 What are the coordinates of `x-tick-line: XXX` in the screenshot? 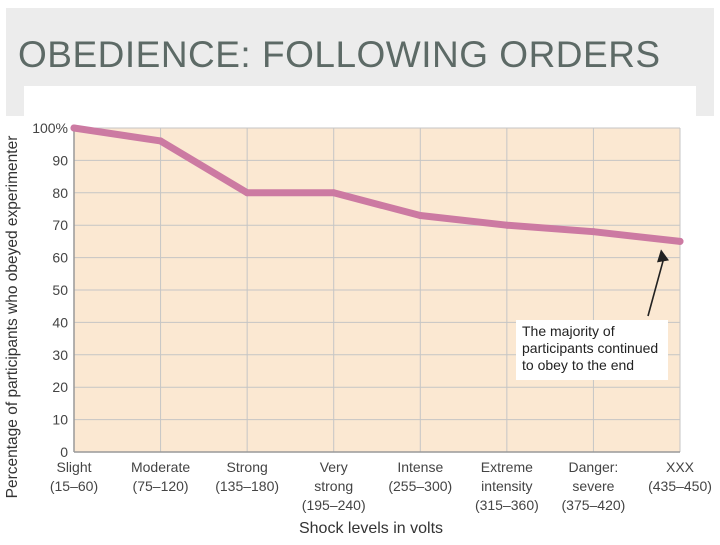 It's located at (680, 467).